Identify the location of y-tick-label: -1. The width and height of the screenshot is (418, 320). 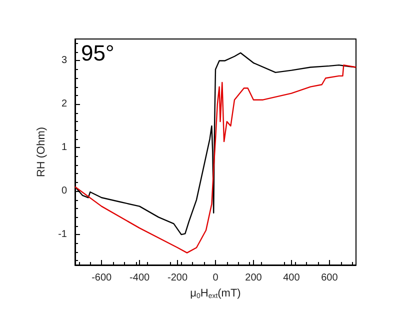
(63, 234).